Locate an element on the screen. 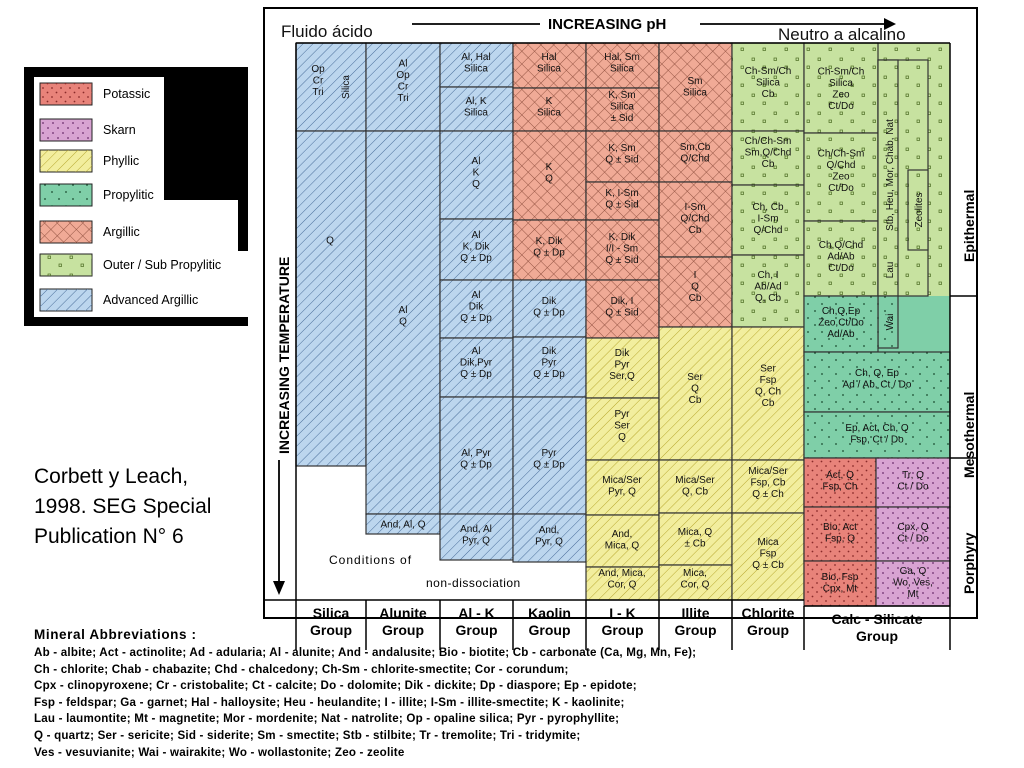 This screenshot has height=768, width=1024. cell-label: Ser Q Cb is located at coordinates (695, 389).